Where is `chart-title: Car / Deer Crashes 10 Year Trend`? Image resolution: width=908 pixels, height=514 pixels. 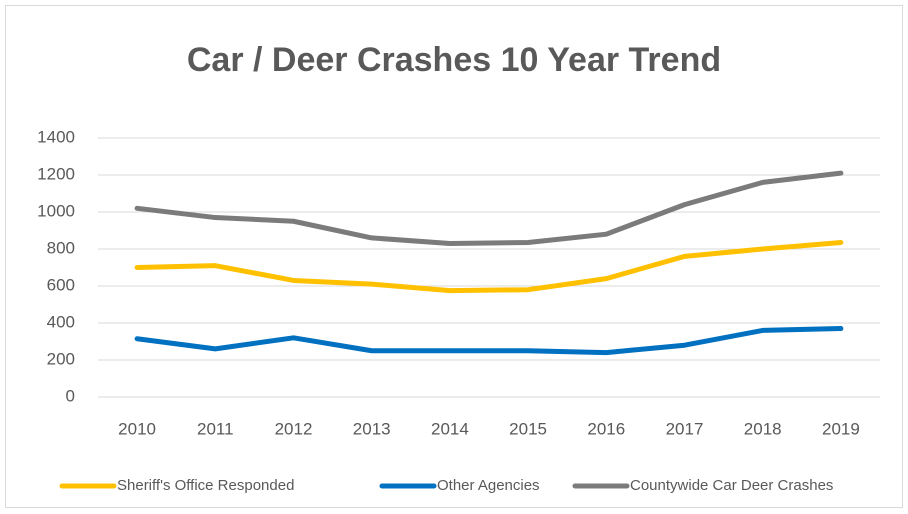 chart-title: Car / Deer Crashes 10 Year Trend is located at coordinates (454, 60).